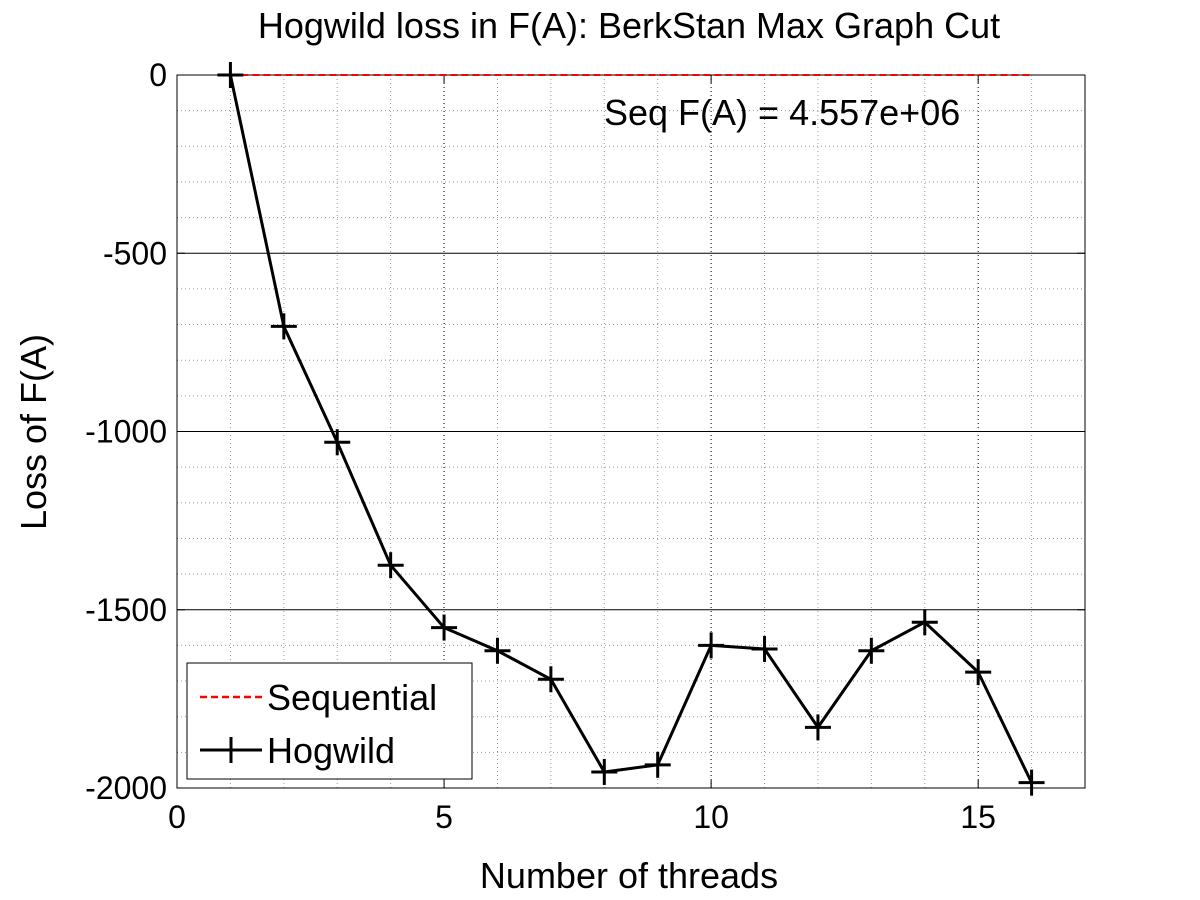  Describe the element at coordinates (352, 697) in the screenshot. I see `legend-sequential-label: Sequential` at that location.